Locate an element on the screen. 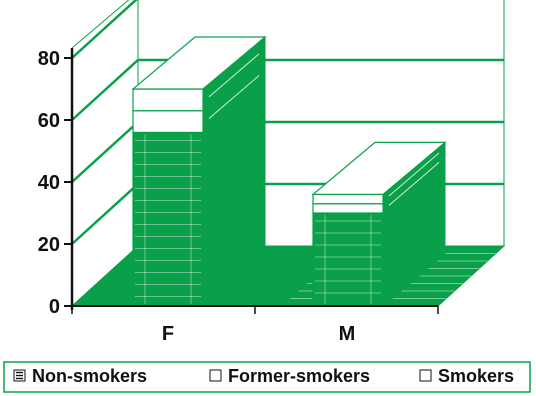  side-wall-top-edge is located at coordinates (100, 24).